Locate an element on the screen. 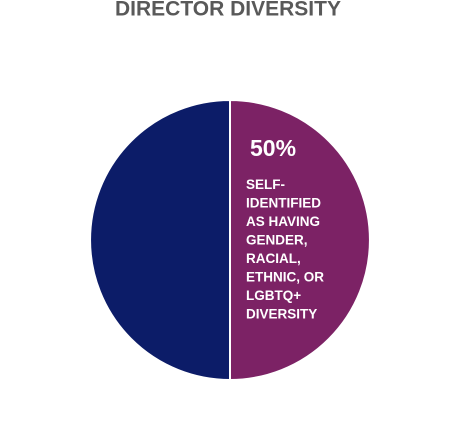 Image resolution: width=460 pixels, height=422 pixels. chart-title: DIRECTOR DIVERSITY is located at coordinates (228, 10).